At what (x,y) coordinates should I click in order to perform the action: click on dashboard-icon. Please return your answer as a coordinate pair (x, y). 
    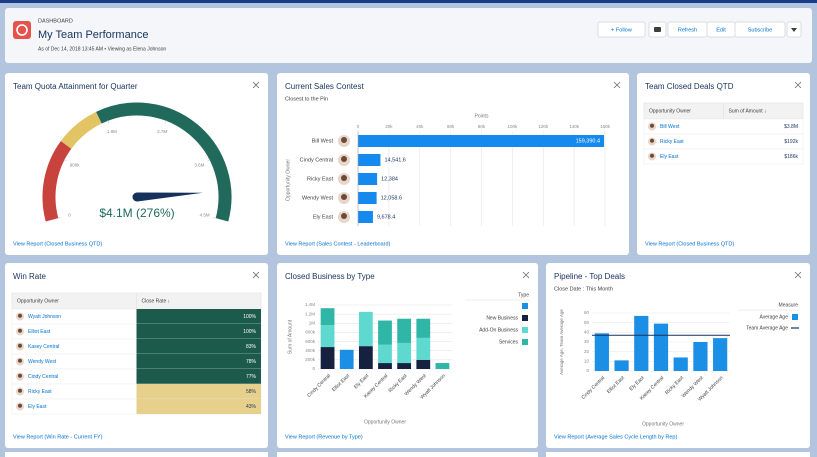
    Looking at the image, I should click on (22, 30).